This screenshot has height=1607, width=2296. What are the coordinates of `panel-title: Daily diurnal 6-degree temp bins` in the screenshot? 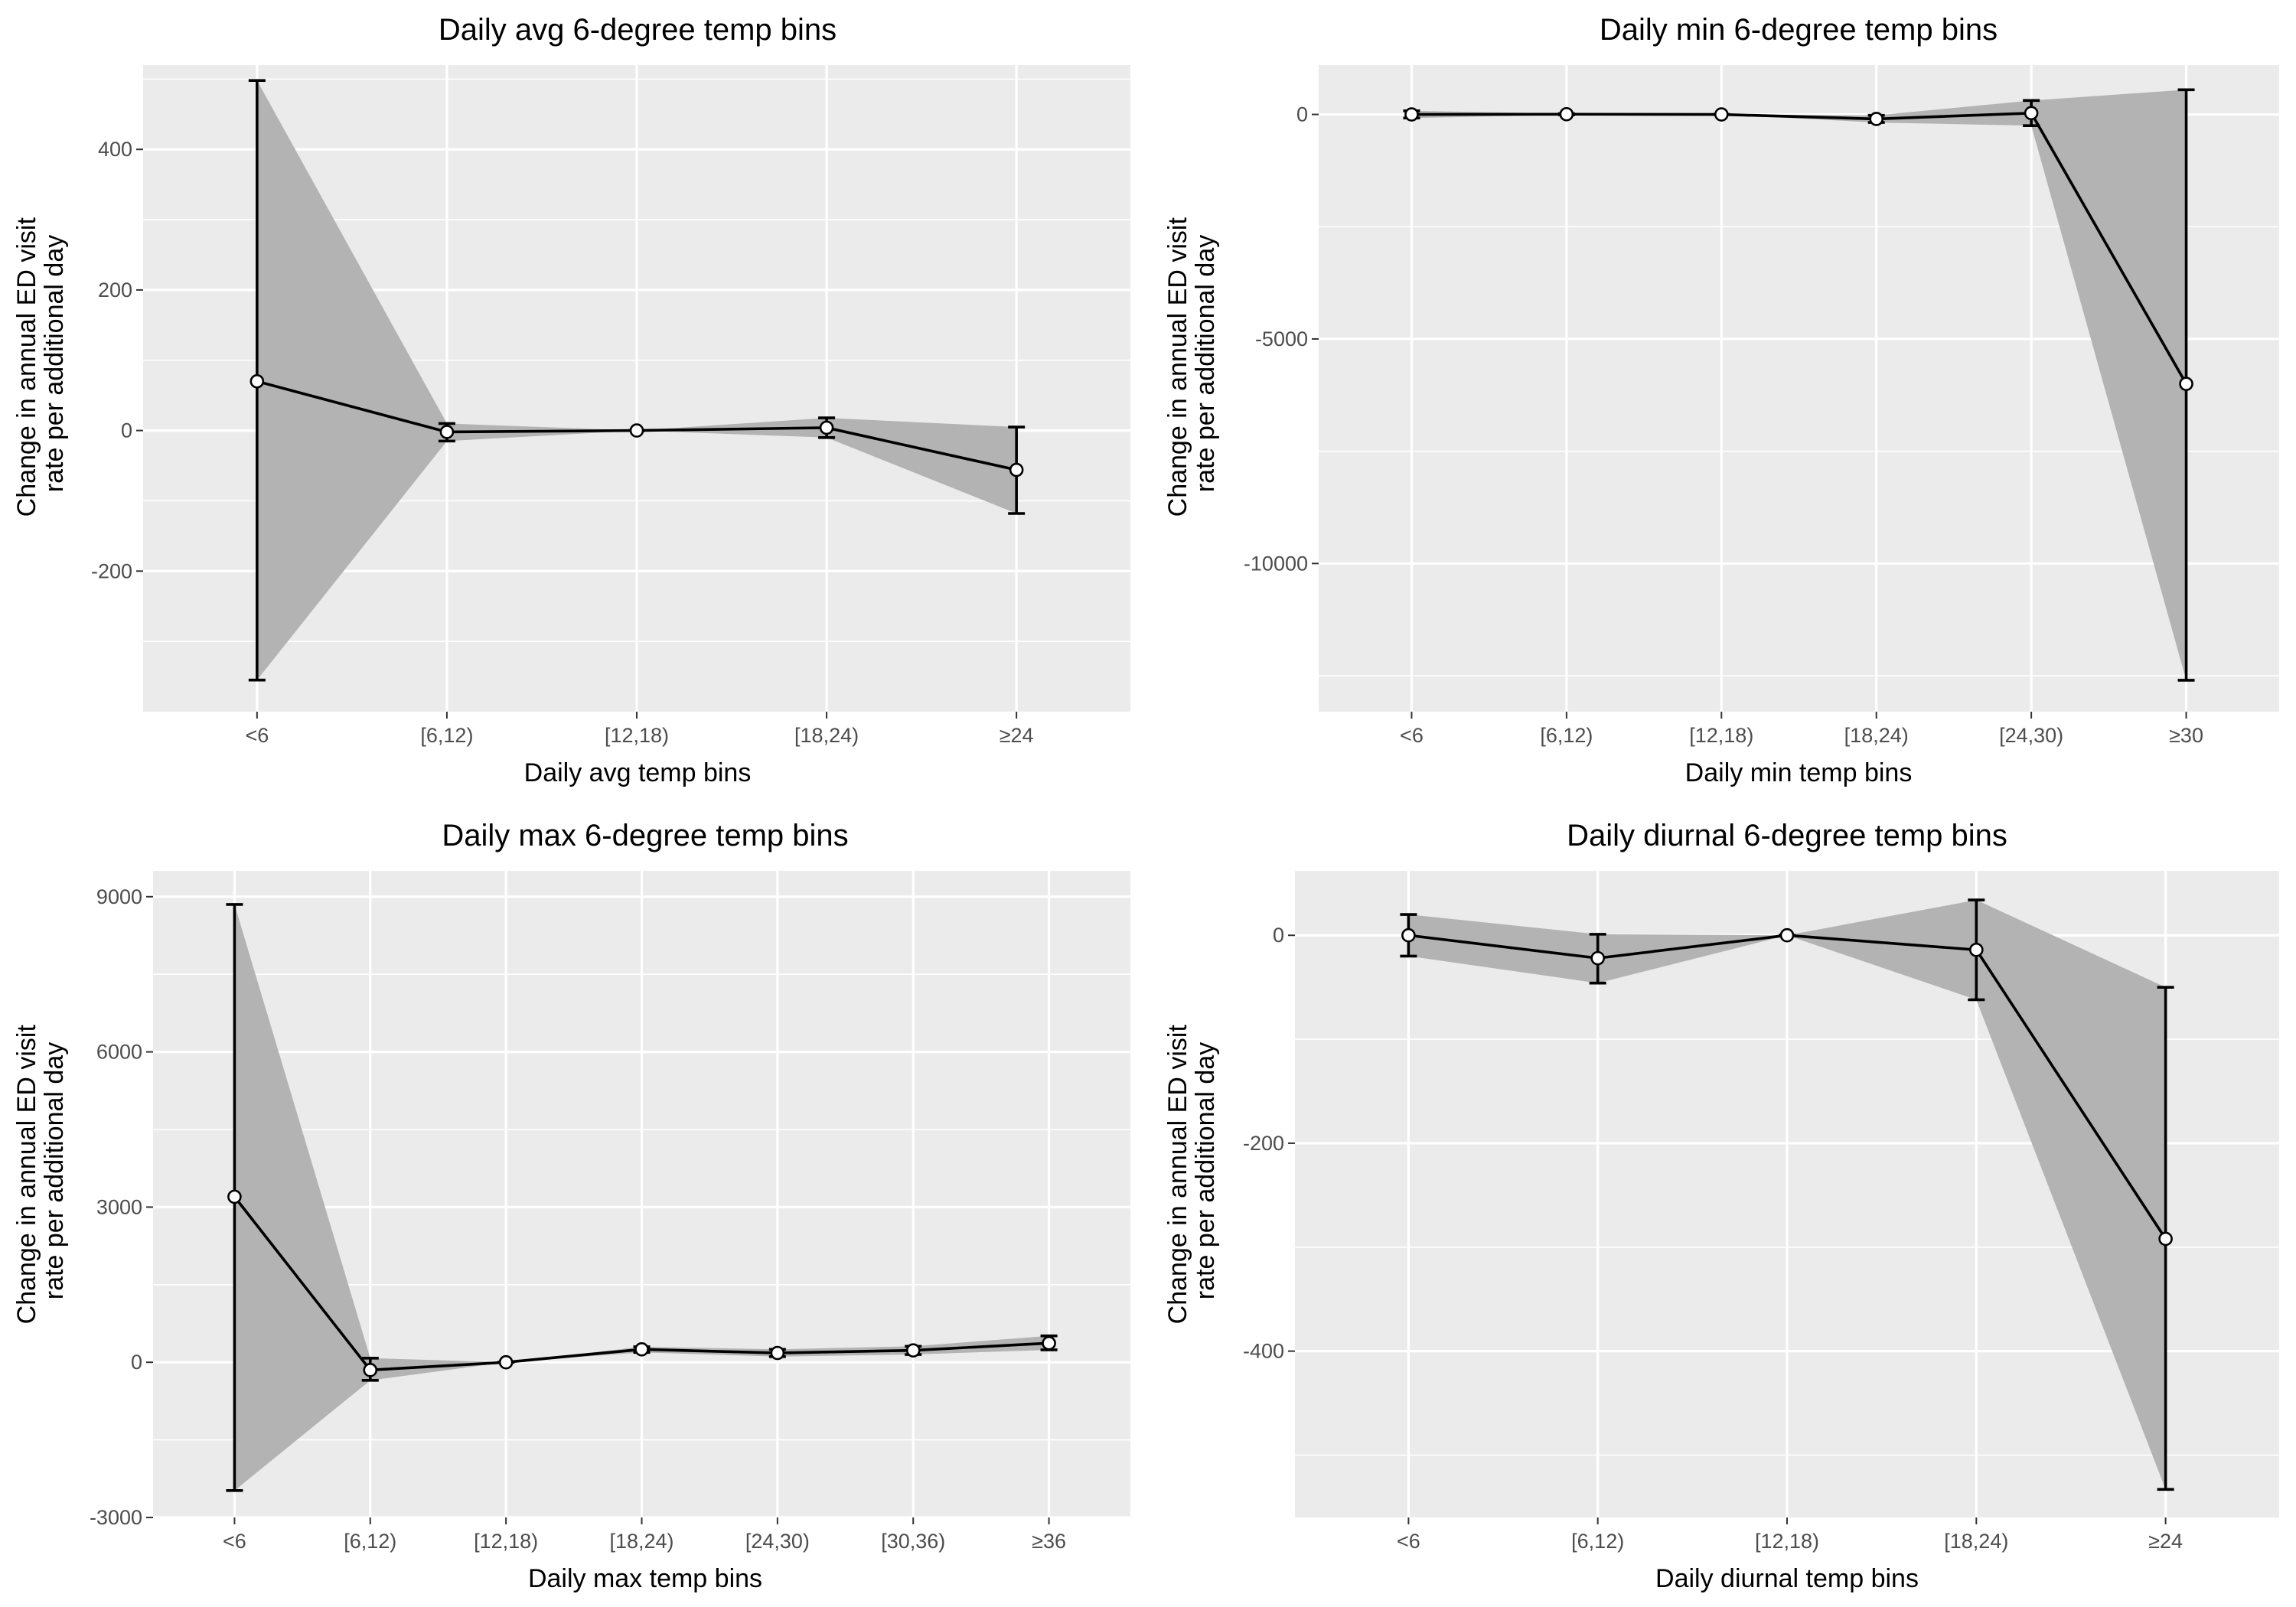 It's located at (1787, 835).